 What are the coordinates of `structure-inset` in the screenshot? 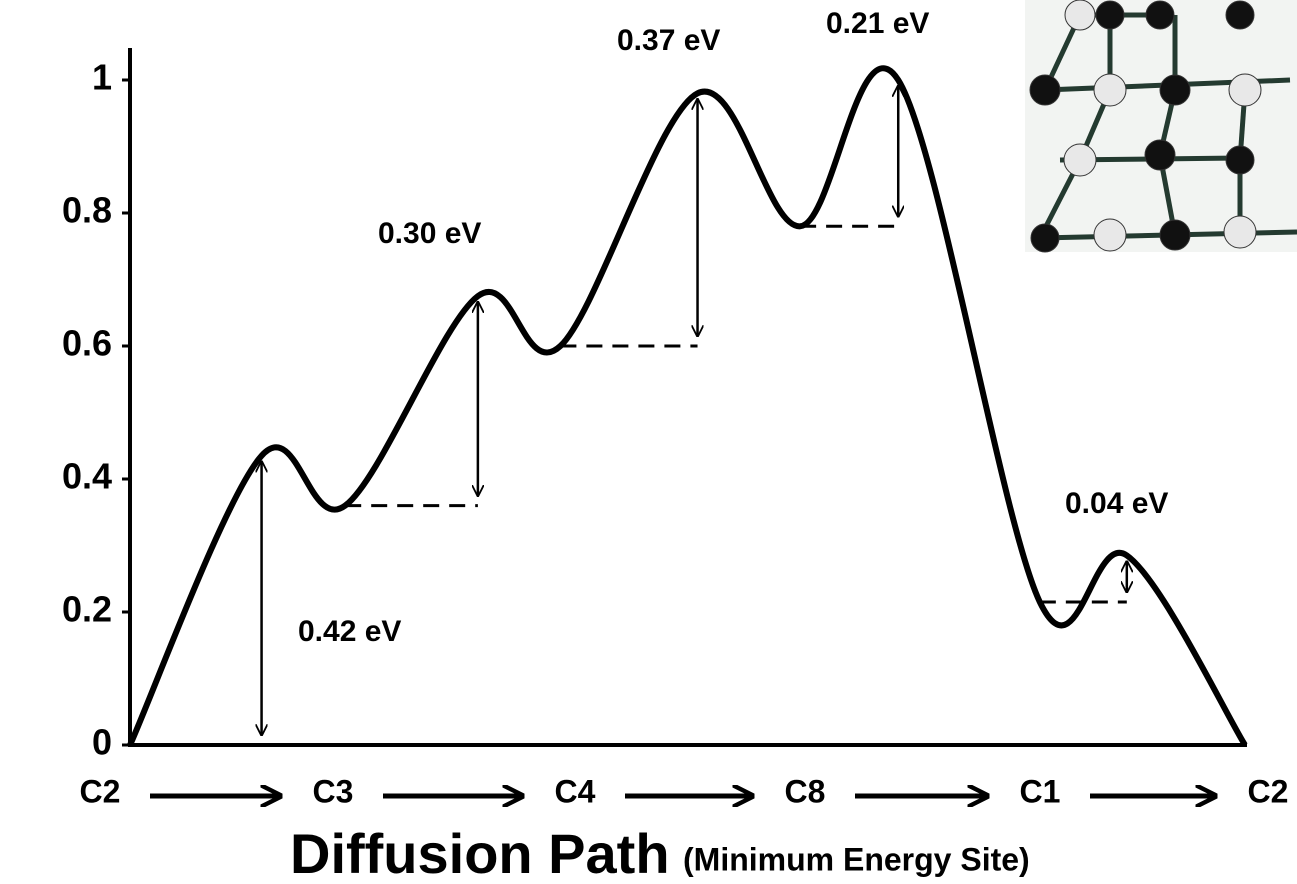 It's located at (1161, 126).